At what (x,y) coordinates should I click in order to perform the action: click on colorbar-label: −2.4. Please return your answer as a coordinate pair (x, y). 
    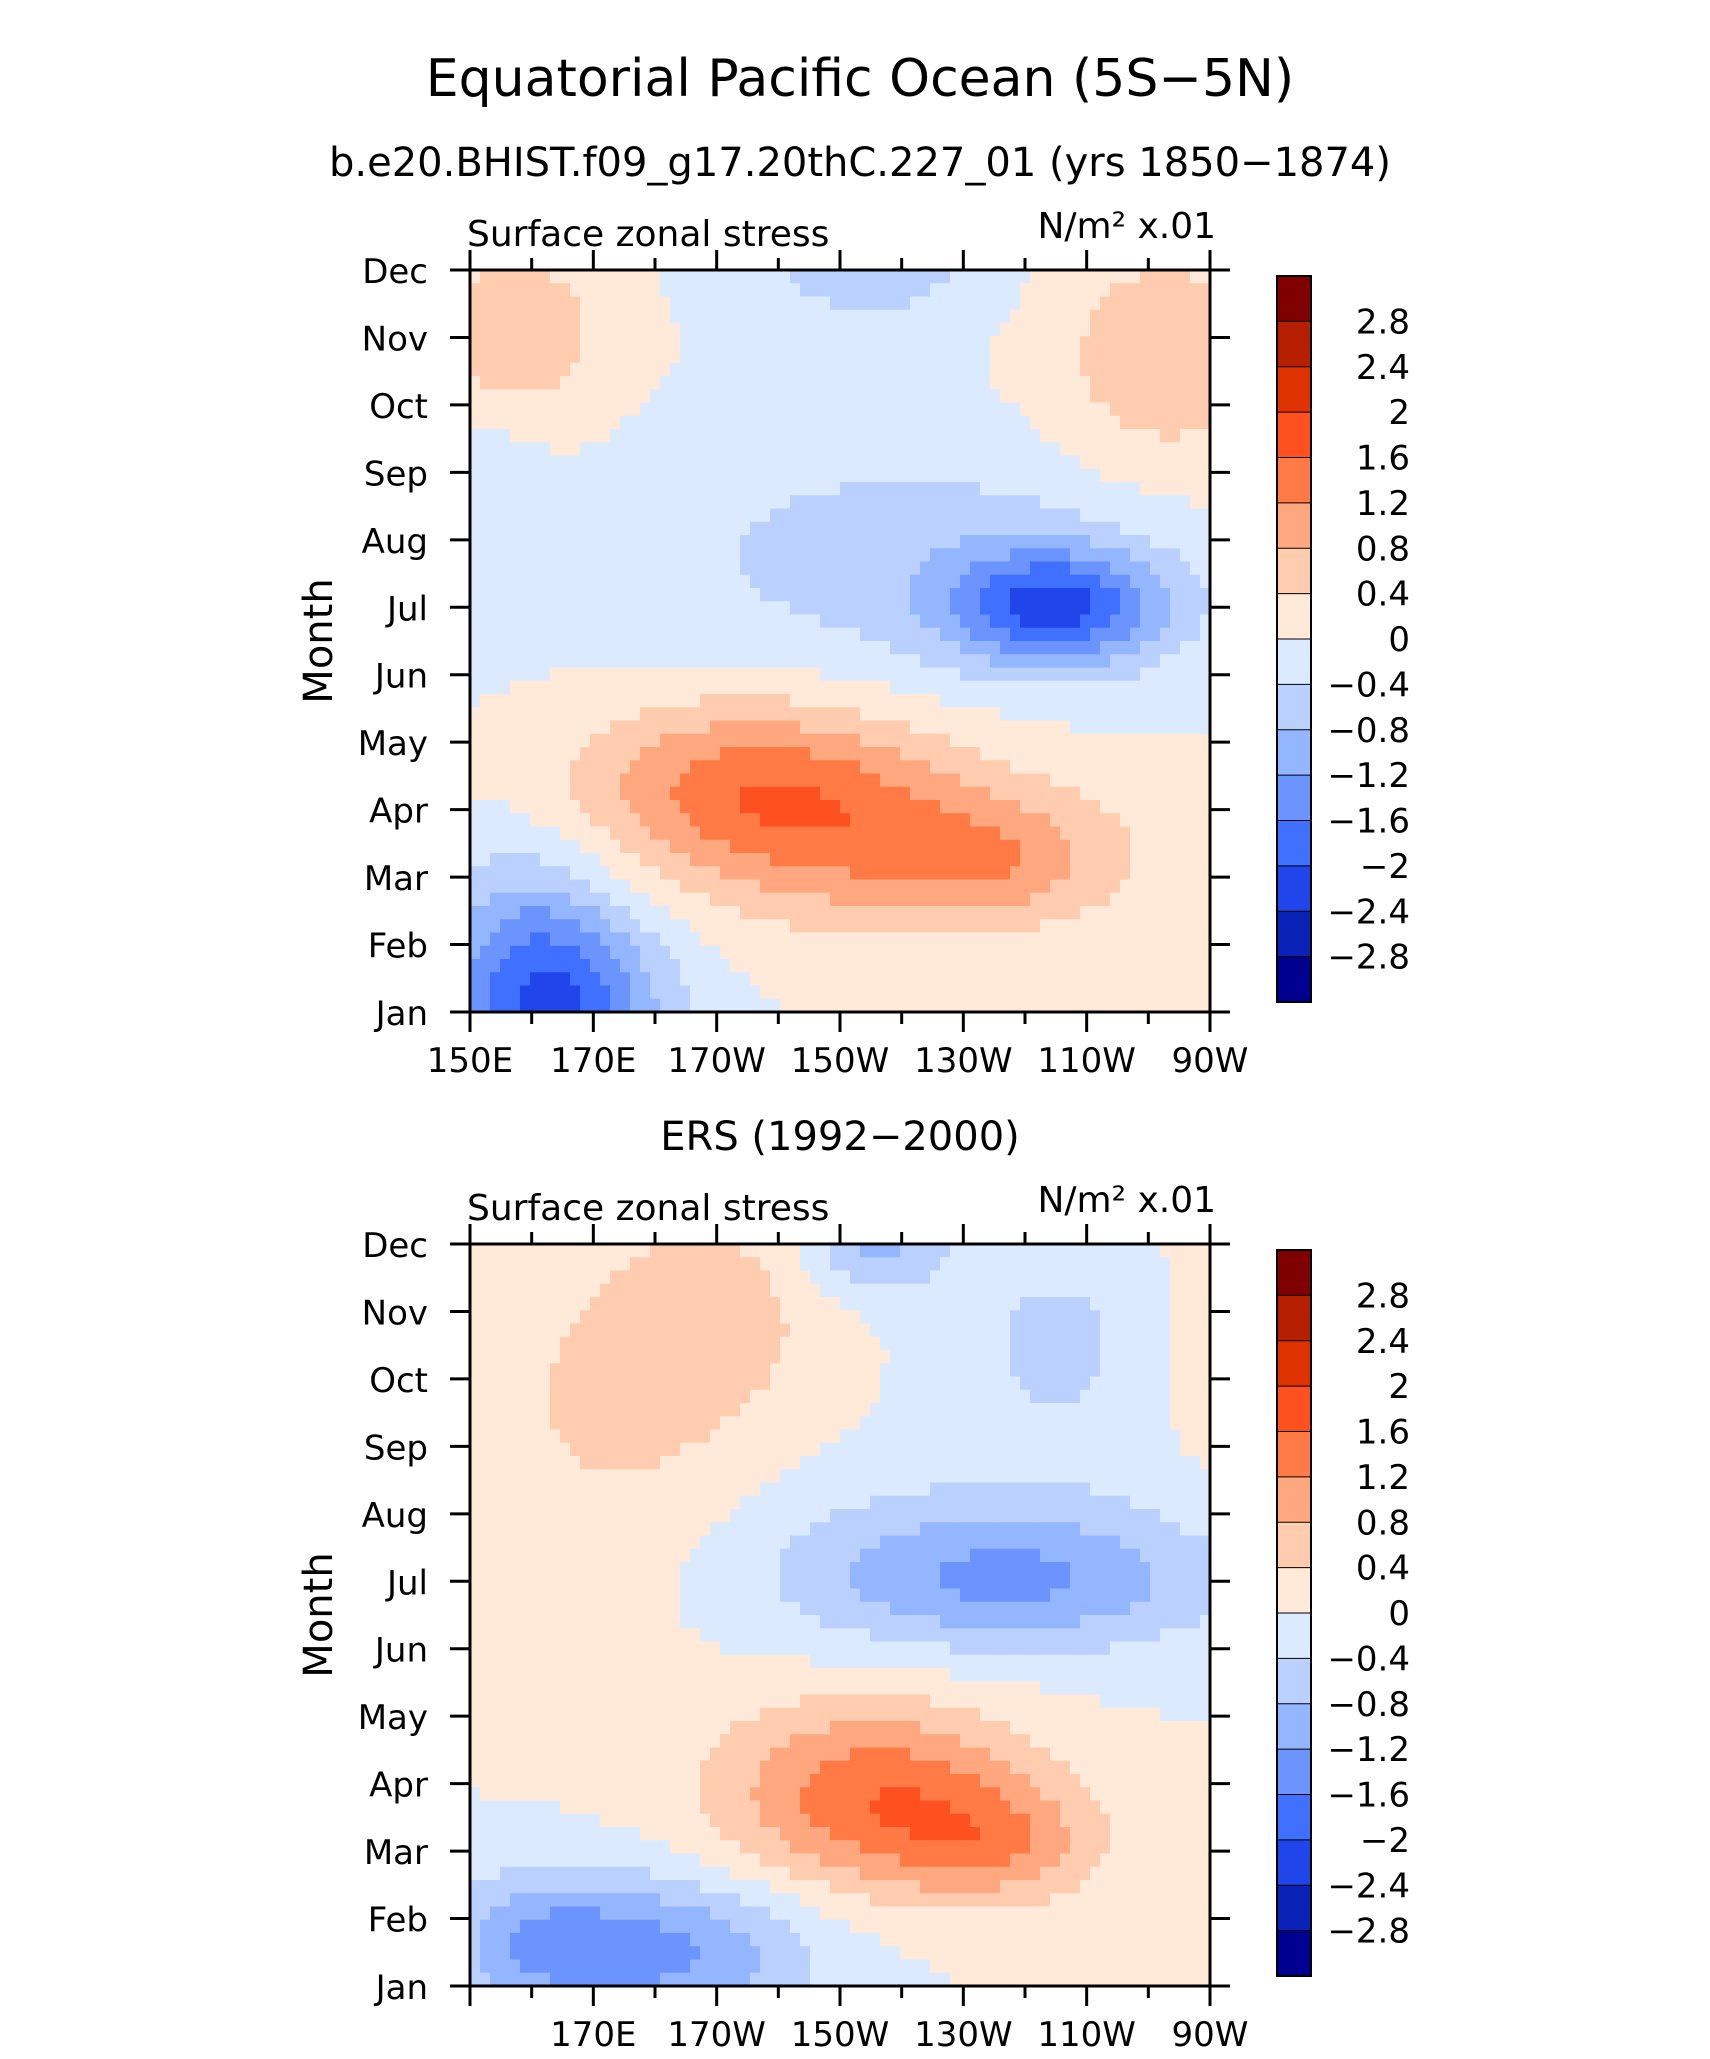
    Looking at the image, I should click on (1368, 912).